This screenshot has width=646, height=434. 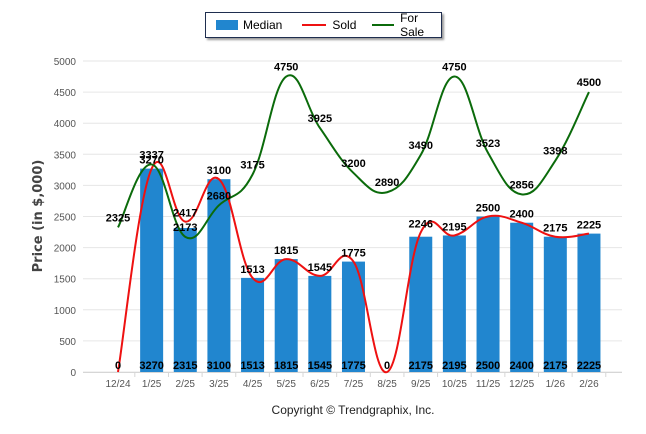 What do you see at coordinates (252, 270) in the screenshot?
I see `sold-data-label: 1513` at bounding box center [252, 270].